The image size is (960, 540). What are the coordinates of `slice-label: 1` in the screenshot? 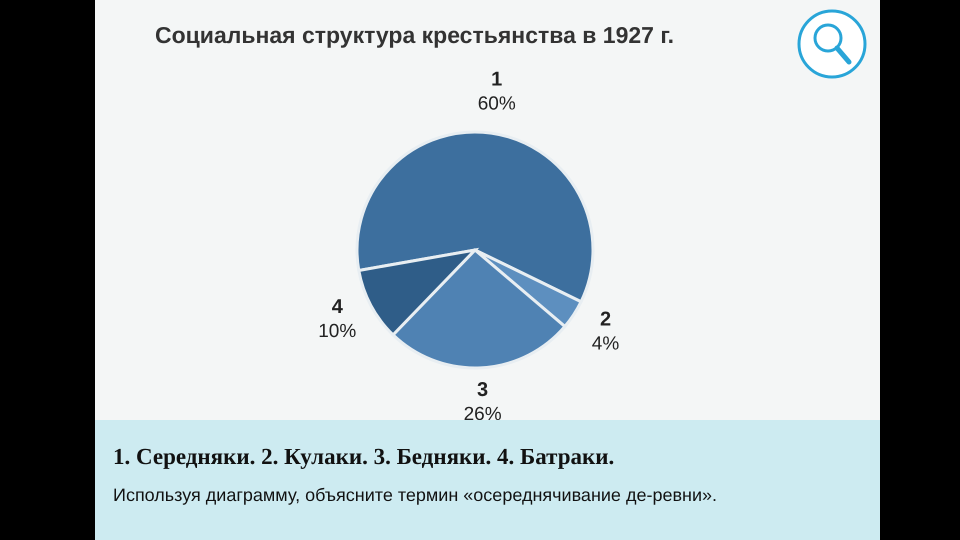 It's located at (496, 79).